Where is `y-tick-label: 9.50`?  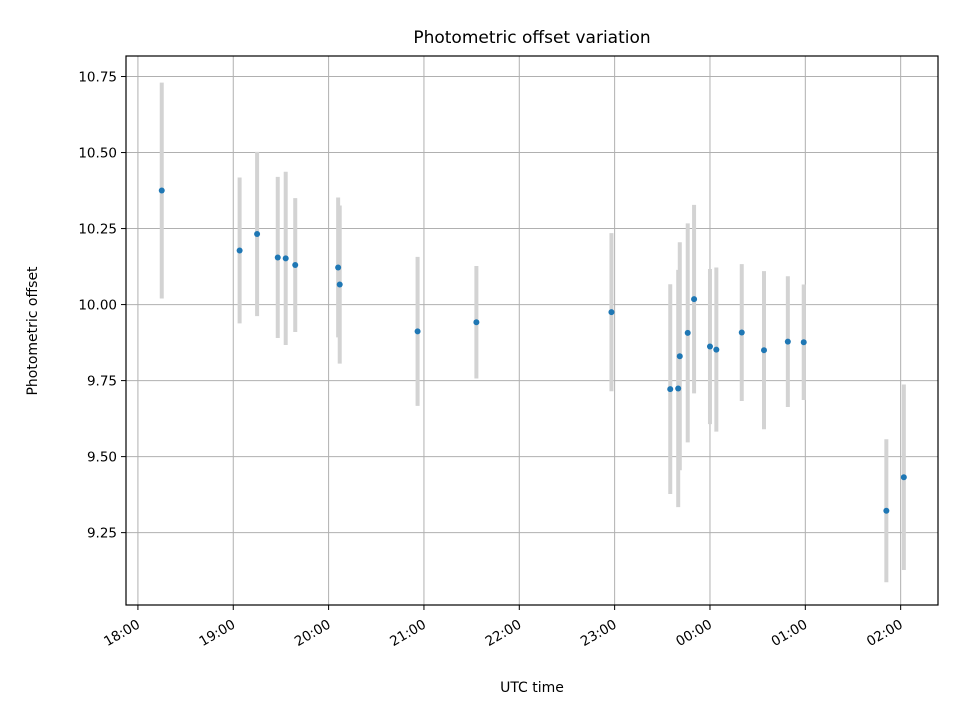
y-tick-label: 9.50 is located at coordinates (102, 458).